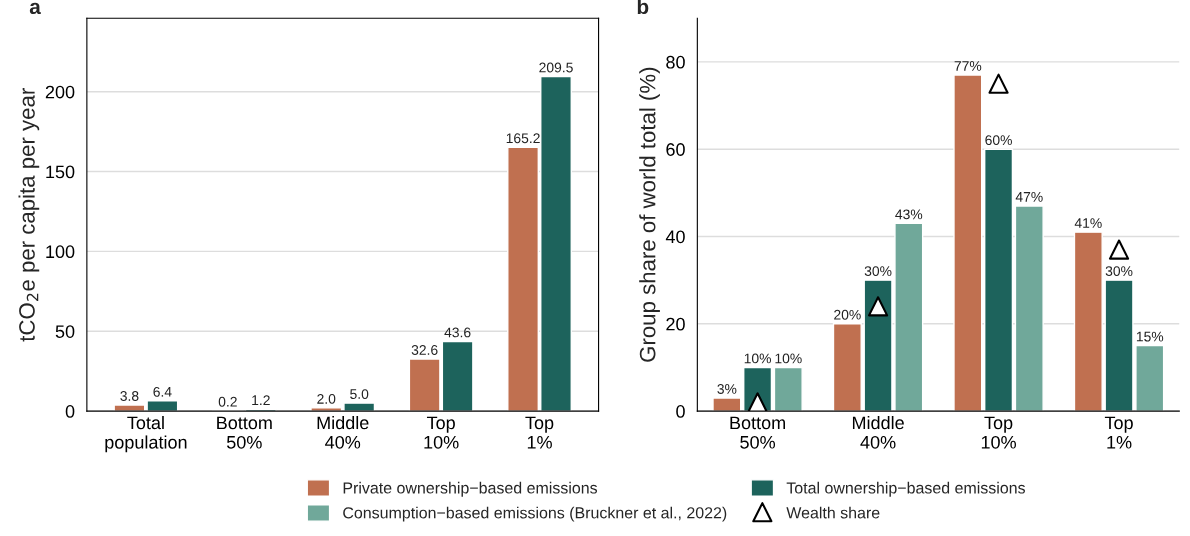 Image resolution: width=1190 pixels, height=536 pixels. What do you see at coordinates (833, 512) in the screenshot?
I see `legend-label: Wealth share` at bounding box center [833, 512].